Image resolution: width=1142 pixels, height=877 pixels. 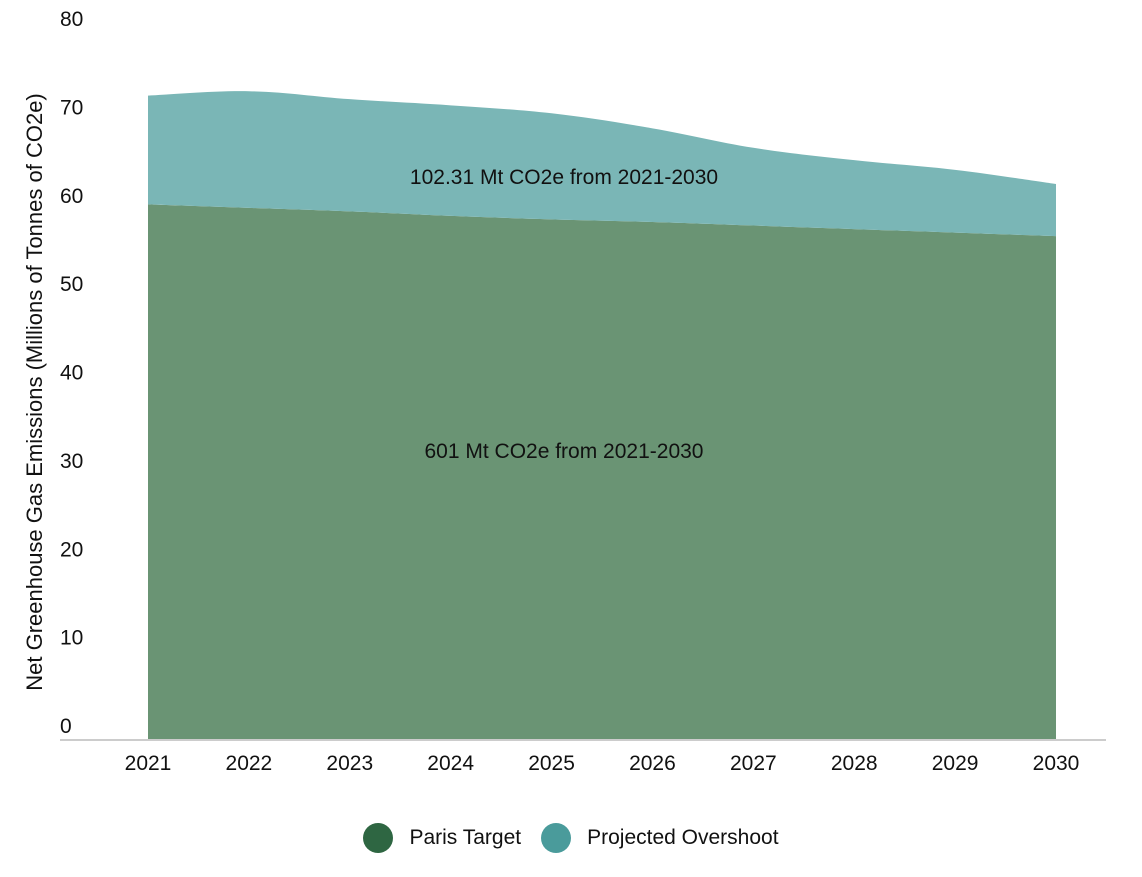 I want to click on x-tick-label: 2030, so click(x=1056, y=763).